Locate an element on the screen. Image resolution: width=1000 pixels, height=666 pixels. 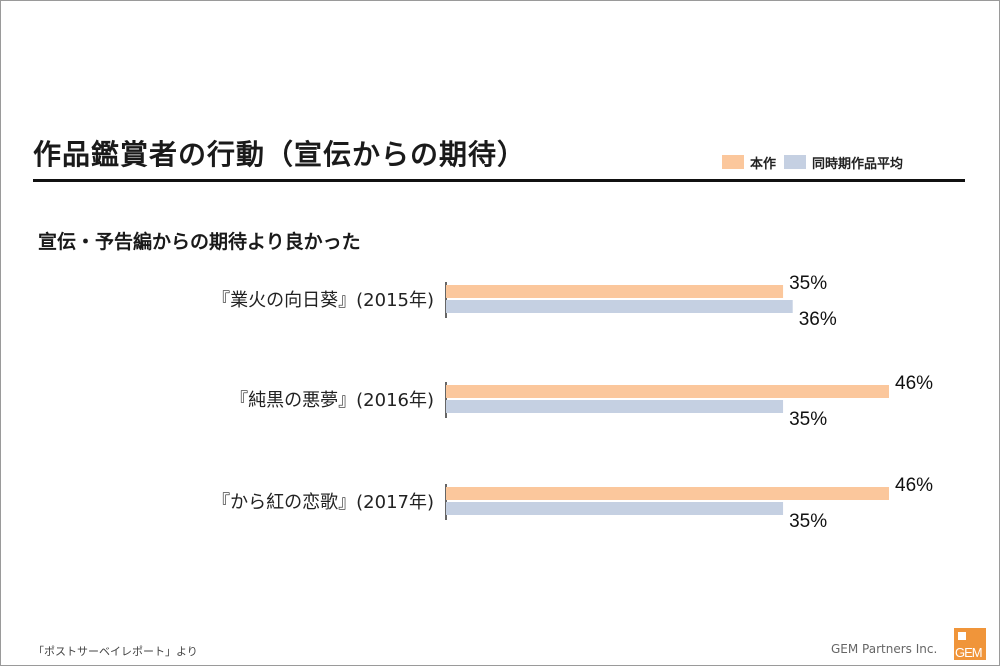
category-label: 『業火の向日葵』(2015年) is located at coordinates (323, 300).